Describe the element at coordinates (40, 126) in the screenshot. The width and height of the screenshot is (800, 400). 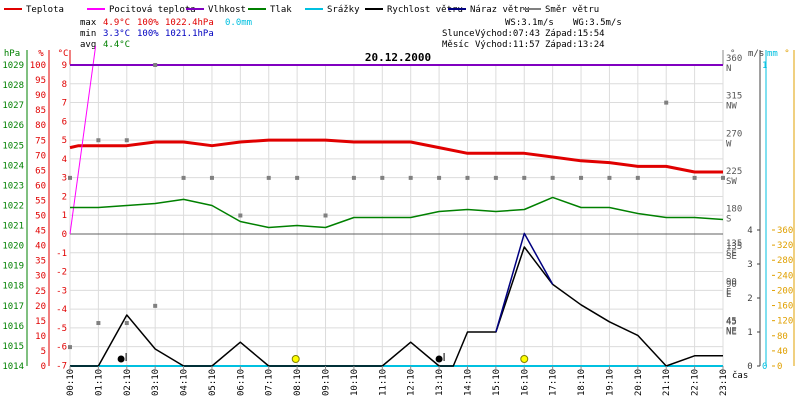
I see `humidity-tick-16: 80` at that location.